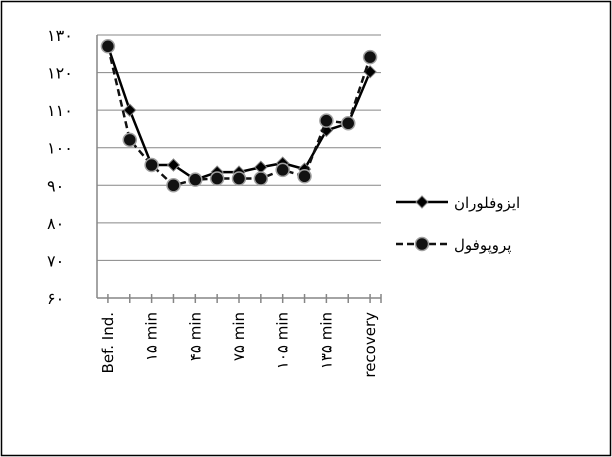 This screenshot has width=612, height=457. What do you see at coordinates (151, 337) in the screenshot?
I see `x-tick-label: ۱۵ min` at bounding box center [151, 337].